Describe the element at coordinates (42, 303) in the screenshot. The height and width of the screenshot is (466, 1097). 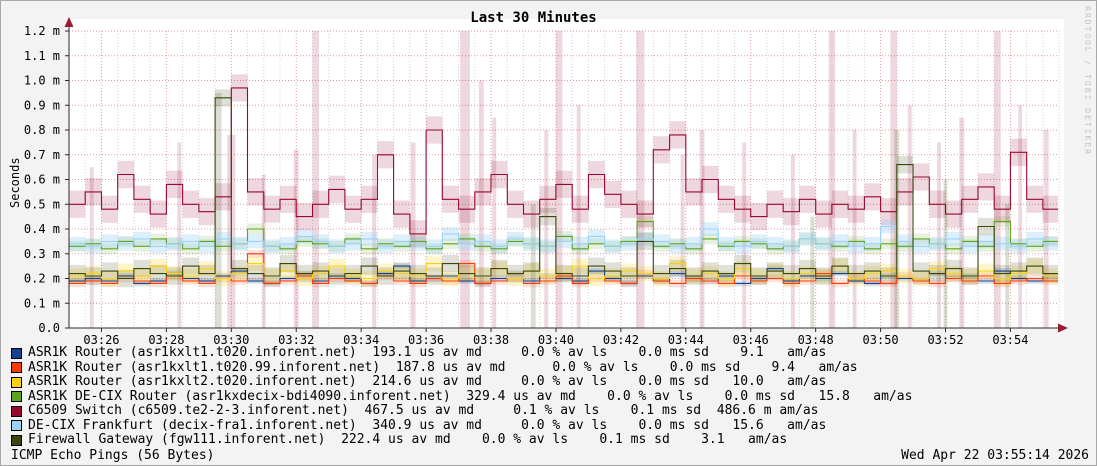
I see `y-tick-label: 0.1 m` at that location.